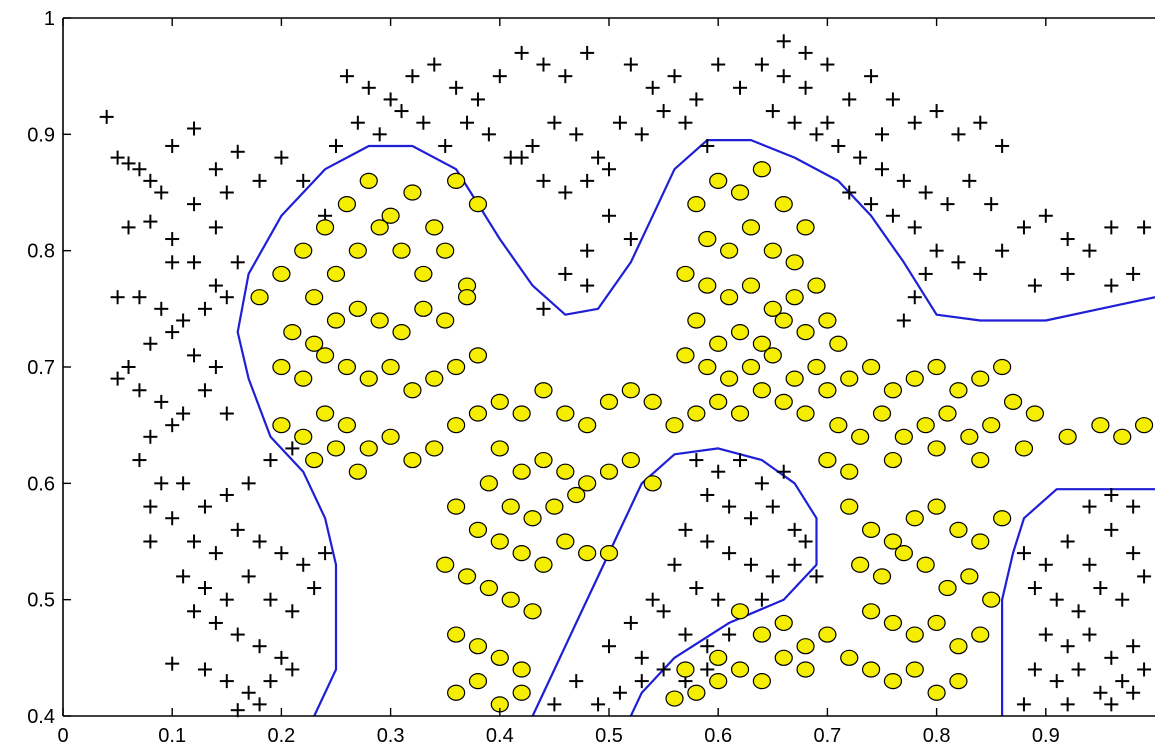 The height and width of the screenshot is (750, 1155). I want to click on y-tick-label: 0.5, so click(41, 601).